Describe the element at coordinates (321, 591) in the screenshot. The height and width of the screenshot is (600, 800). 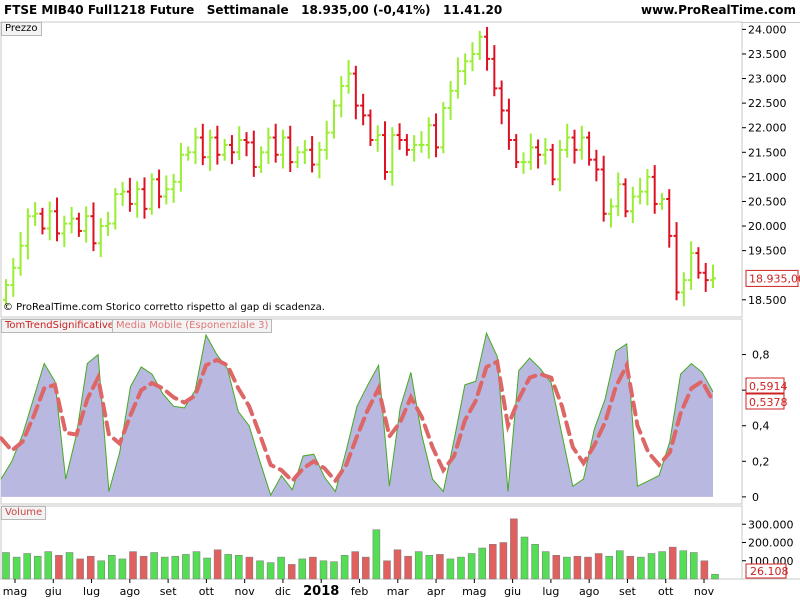
I see `x-tick-label: 2018` at that location.